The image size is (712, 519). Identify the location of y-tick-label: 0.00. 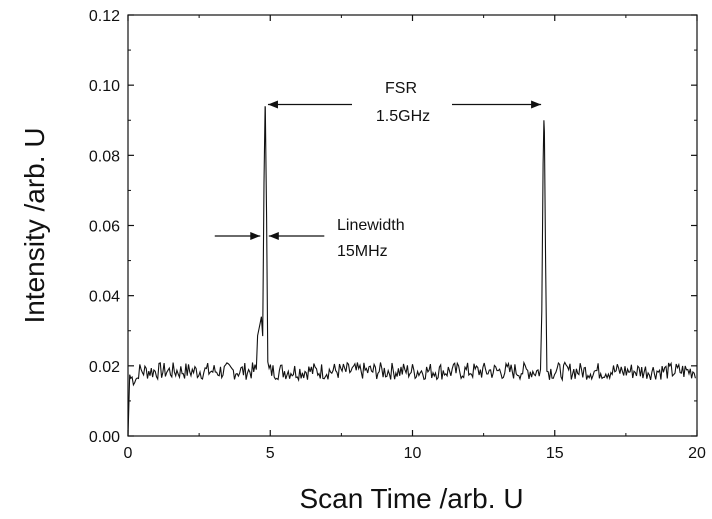
(104, 437).